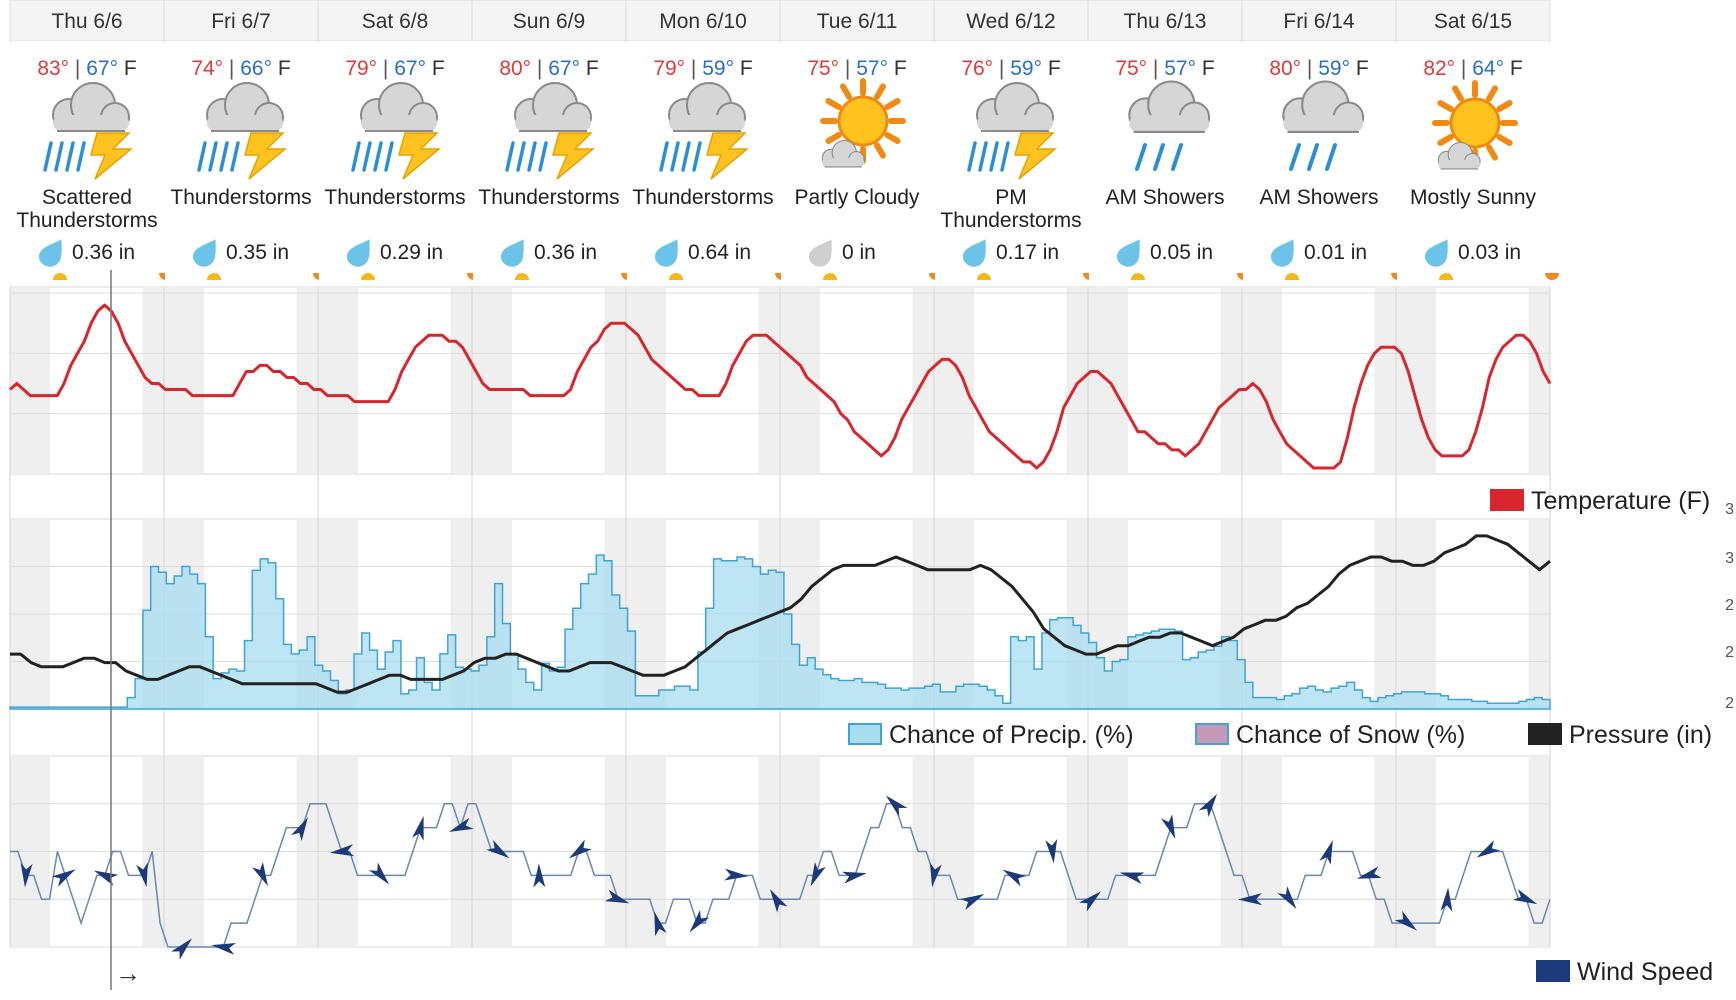 The height and width of the screenshot is (1000, 1736). I want to click on hi-lo-temps: 83° | 67° F, so click(86, 68).